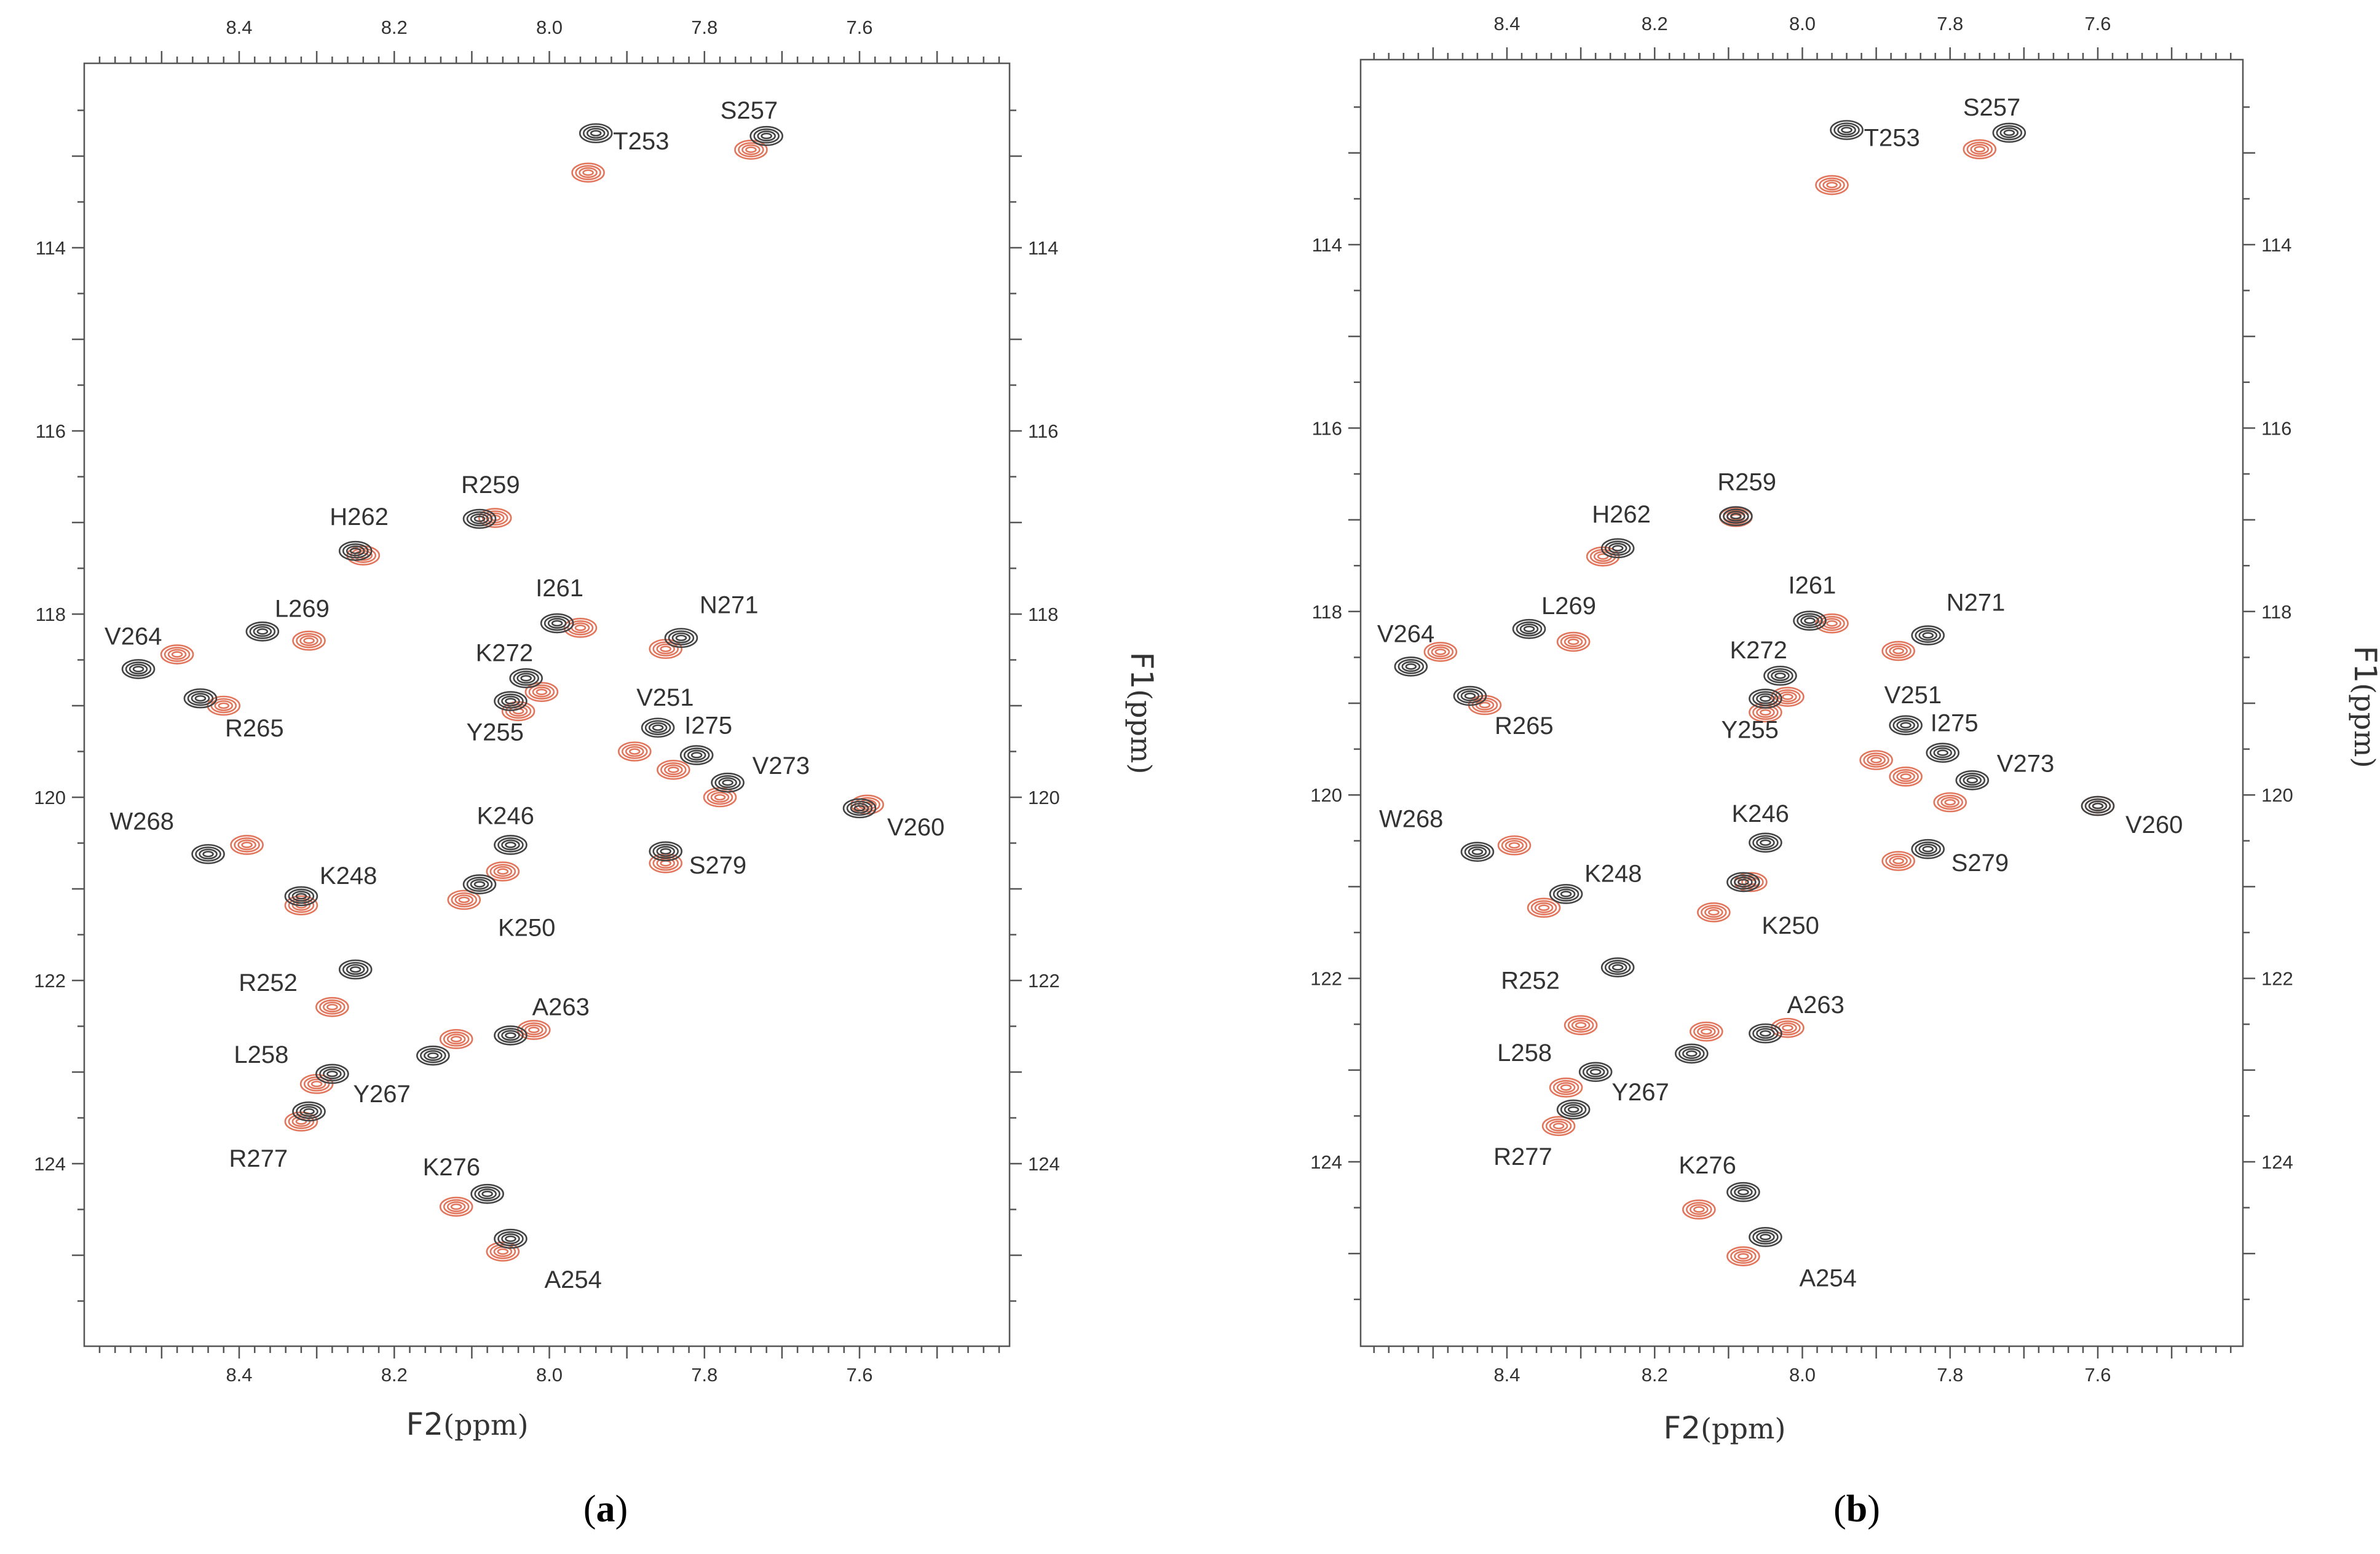 The width and height of the screenshot is (2380, 1554). What do you see at coordinates (2276, 612) in the screenshot?
I see `y-tick-label-right: 118` at bounding box center [2276, 612].